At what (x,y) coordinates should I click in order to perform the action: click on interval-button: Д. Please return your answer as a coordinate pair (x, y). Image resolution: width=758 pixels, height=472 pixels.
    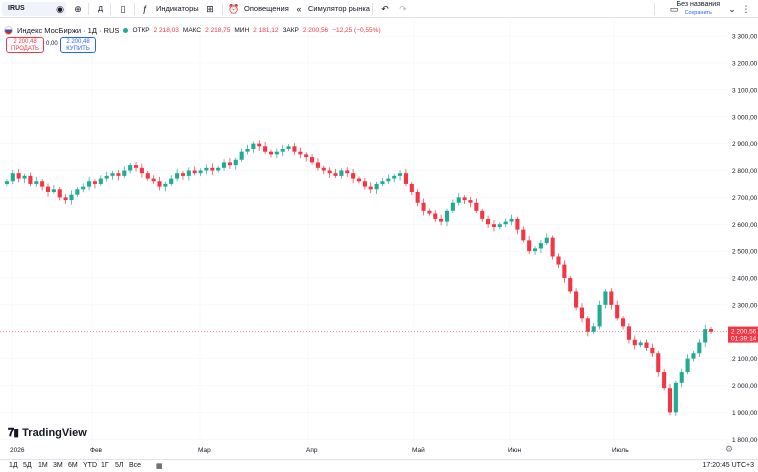
    Looking at the image, I should click on (101, 8).